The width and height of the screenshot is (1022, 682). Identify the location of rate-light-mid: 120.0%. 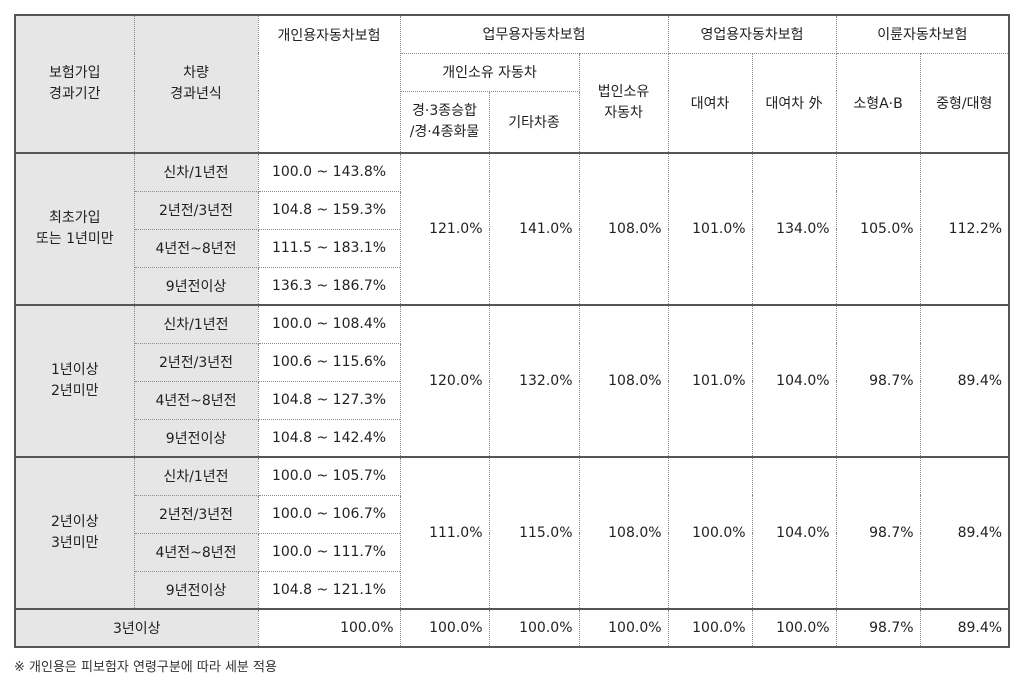
(444, 381).